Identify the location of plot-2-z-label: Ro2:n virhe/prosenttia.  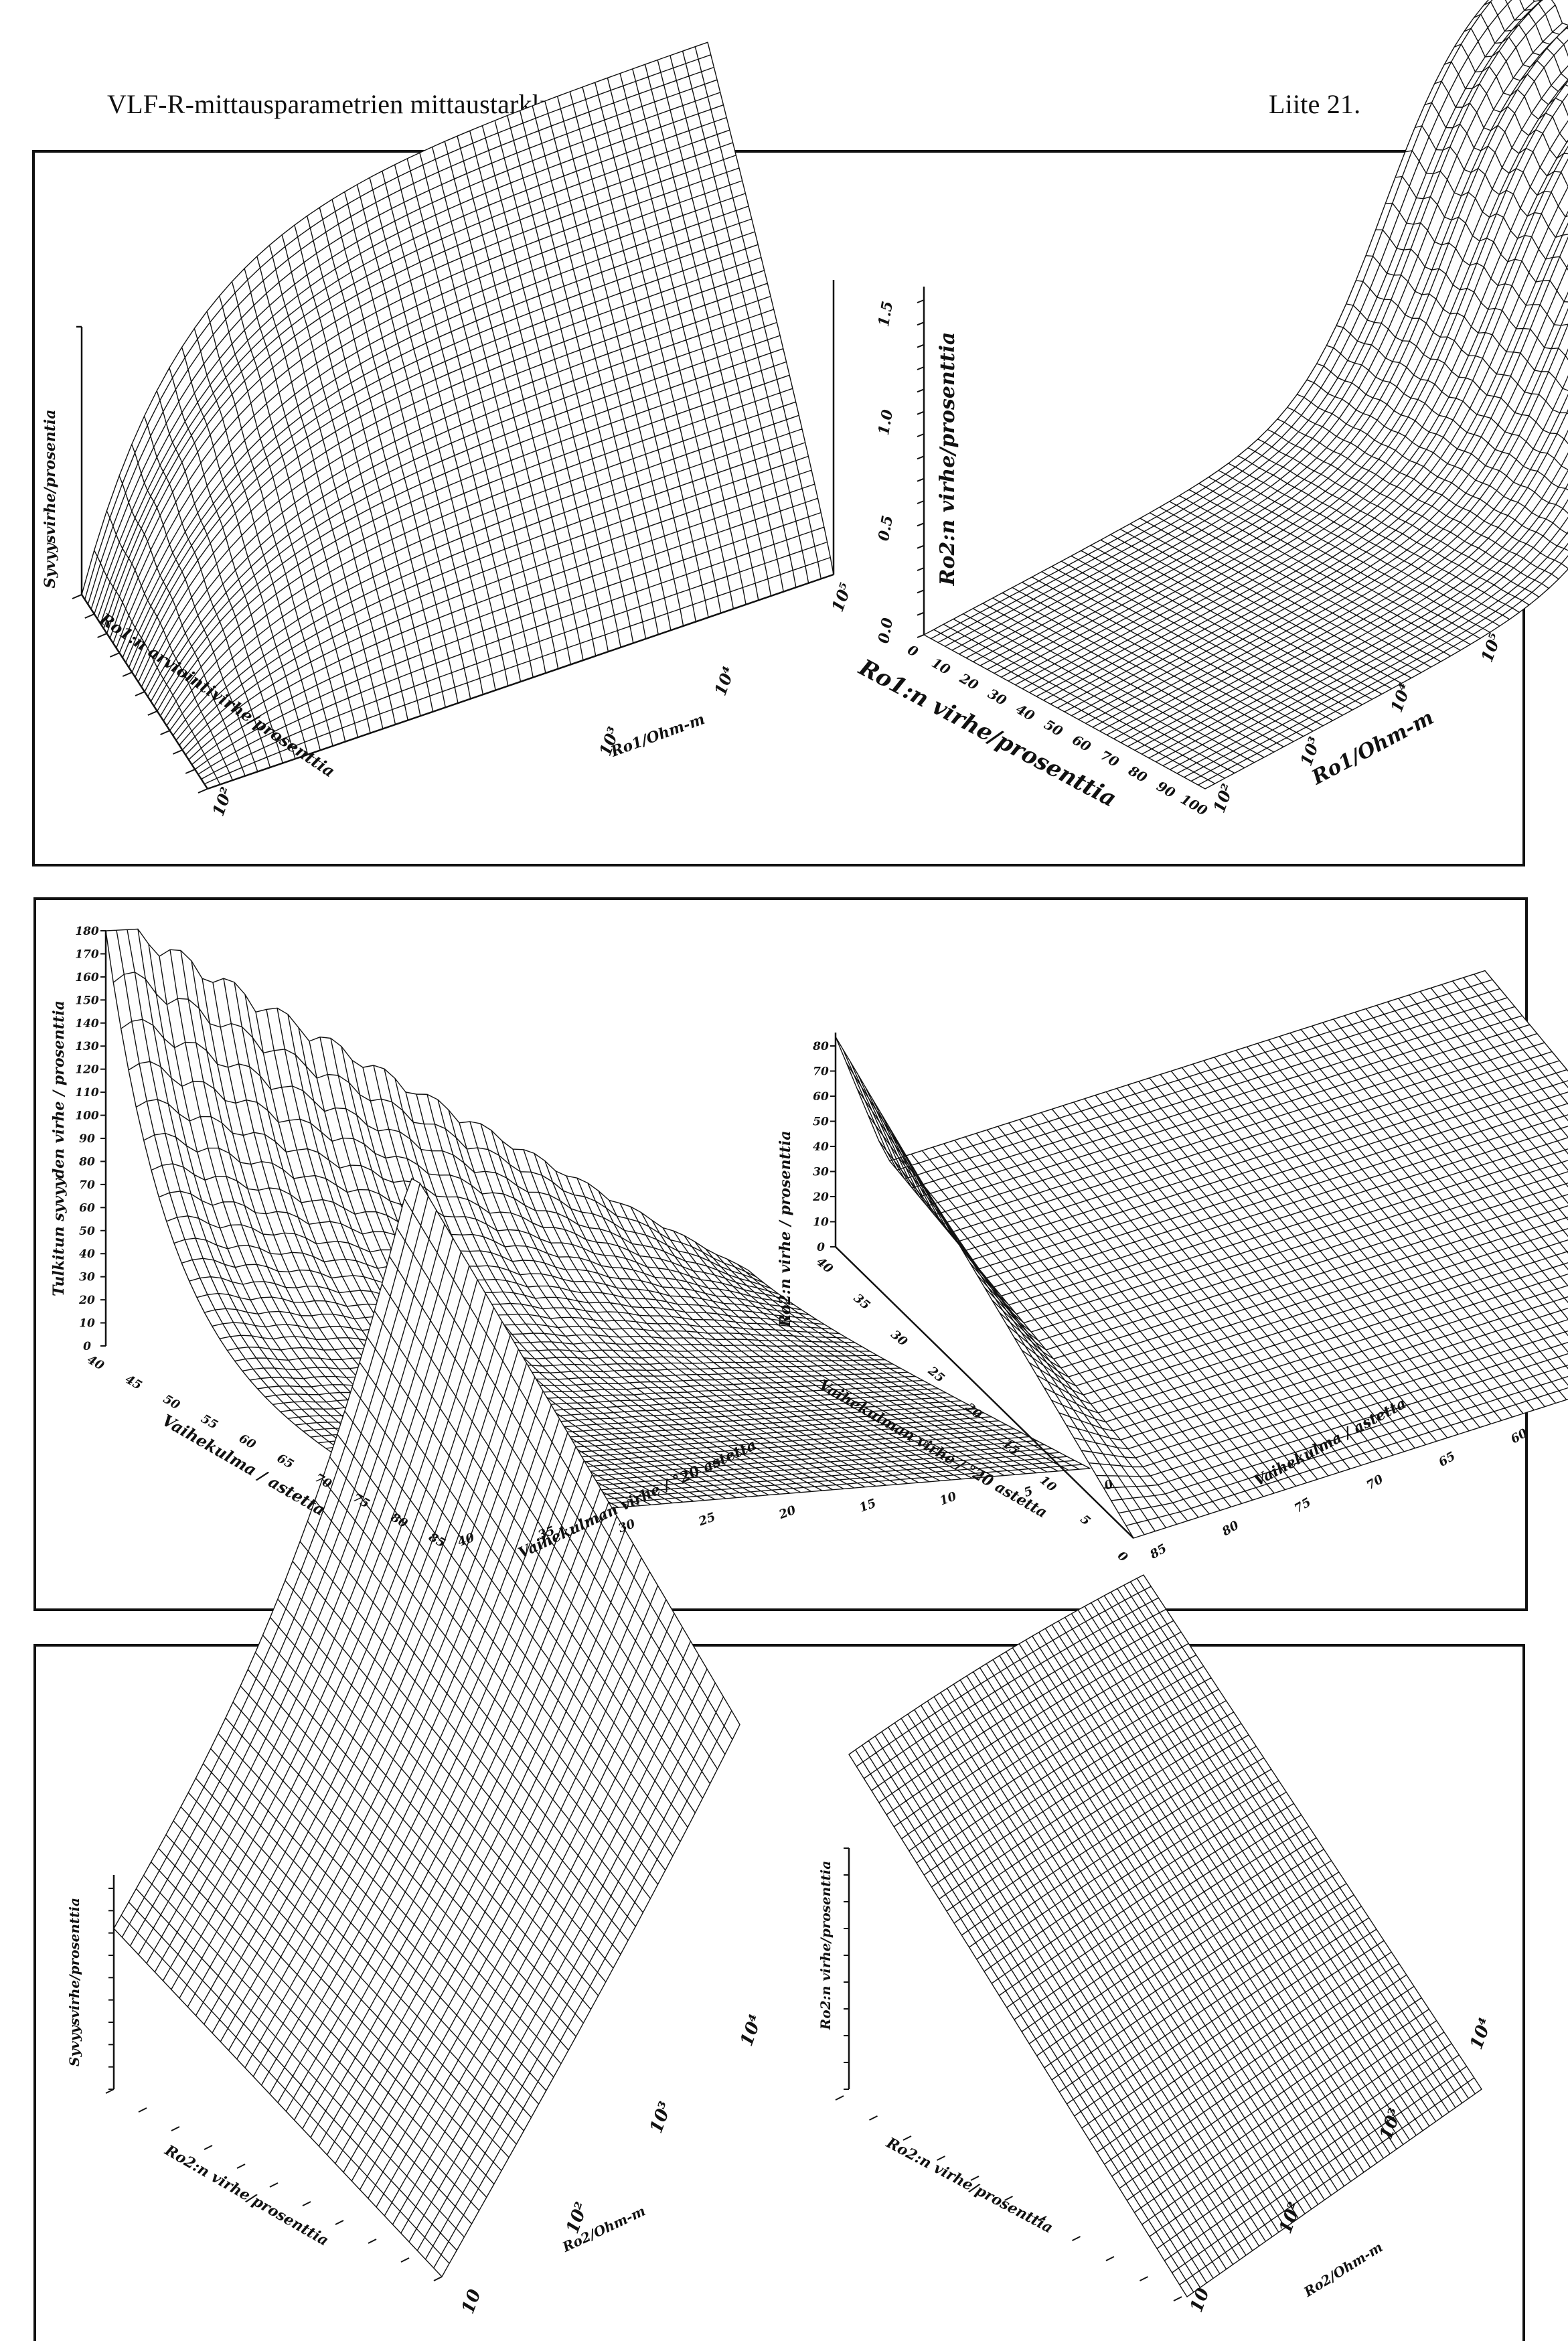
(947, 460).